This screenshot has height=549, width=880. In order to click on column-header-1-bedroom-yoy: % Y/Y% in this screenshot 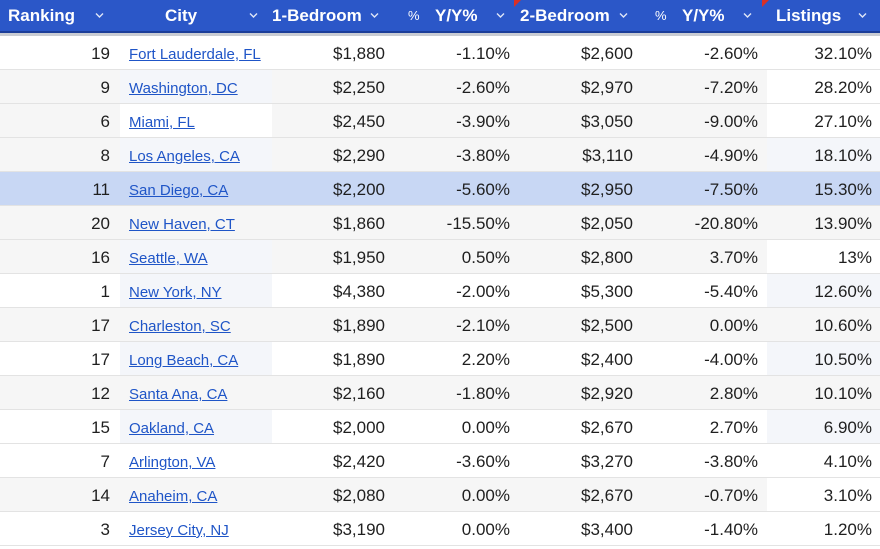, I will do `click(457, 15)`.